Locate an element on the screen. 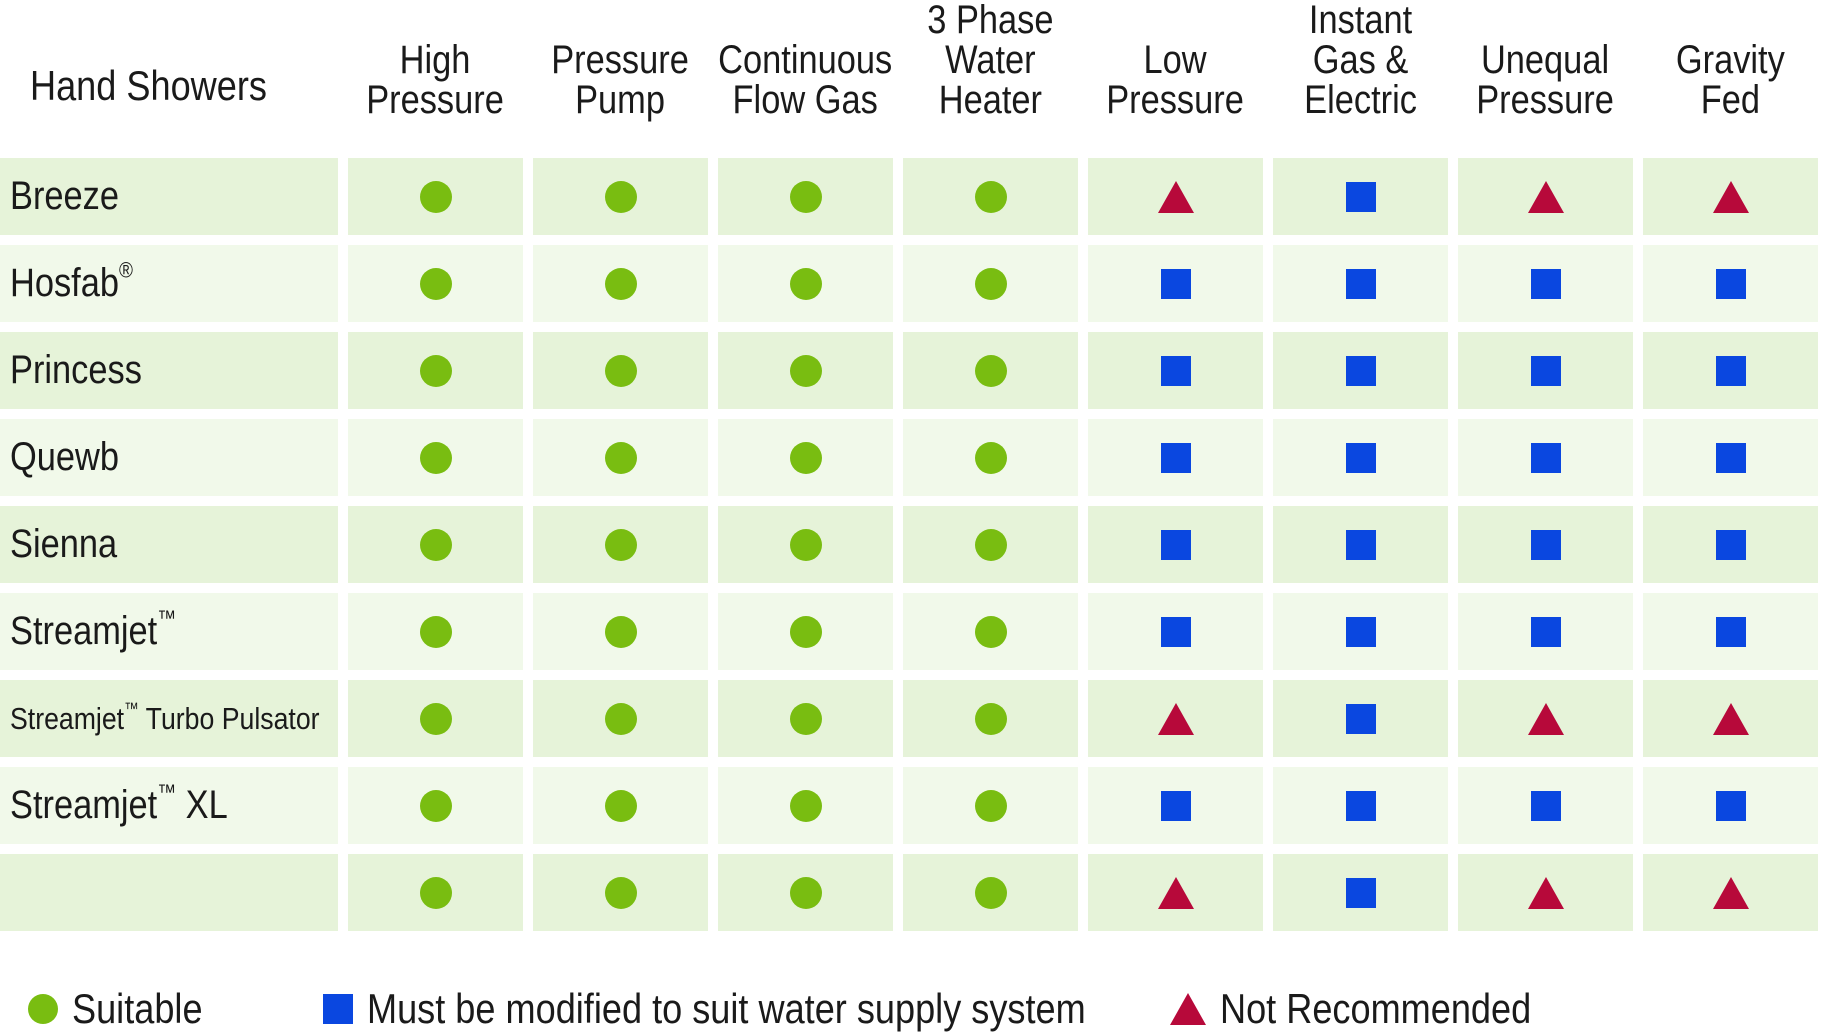  column-header-label: High Pressure is located at coordinates (435, 80).